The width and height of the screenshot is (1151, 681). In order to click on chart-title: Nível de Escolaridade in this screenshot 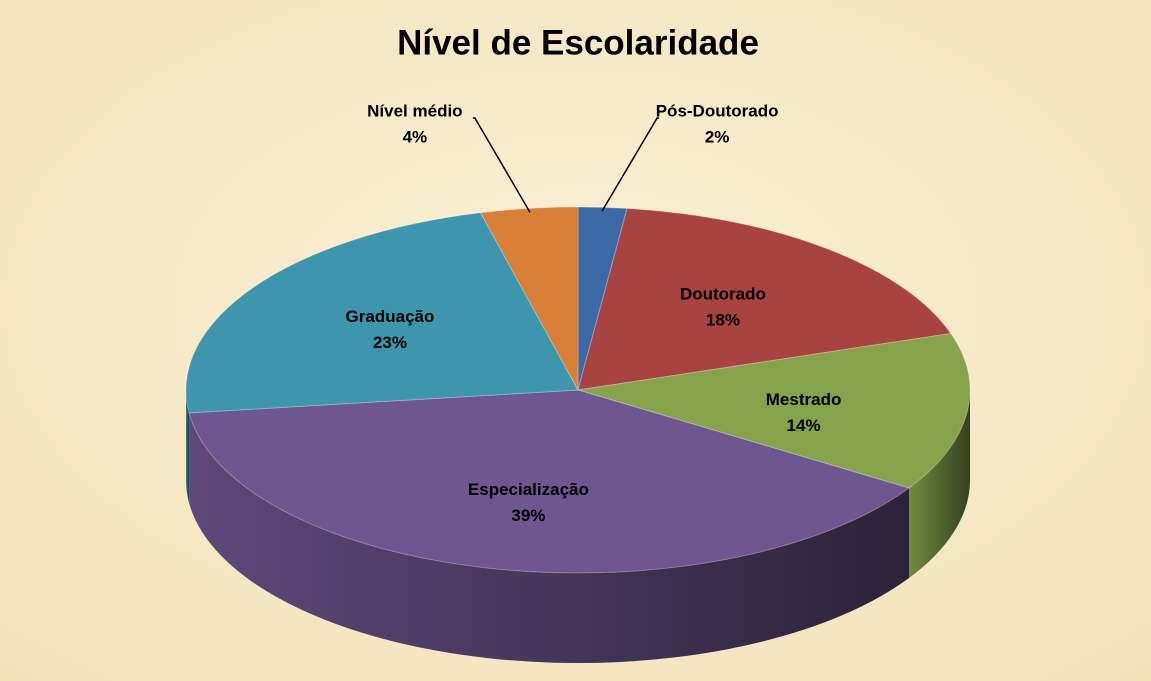, I will do `click(578, 42)`.